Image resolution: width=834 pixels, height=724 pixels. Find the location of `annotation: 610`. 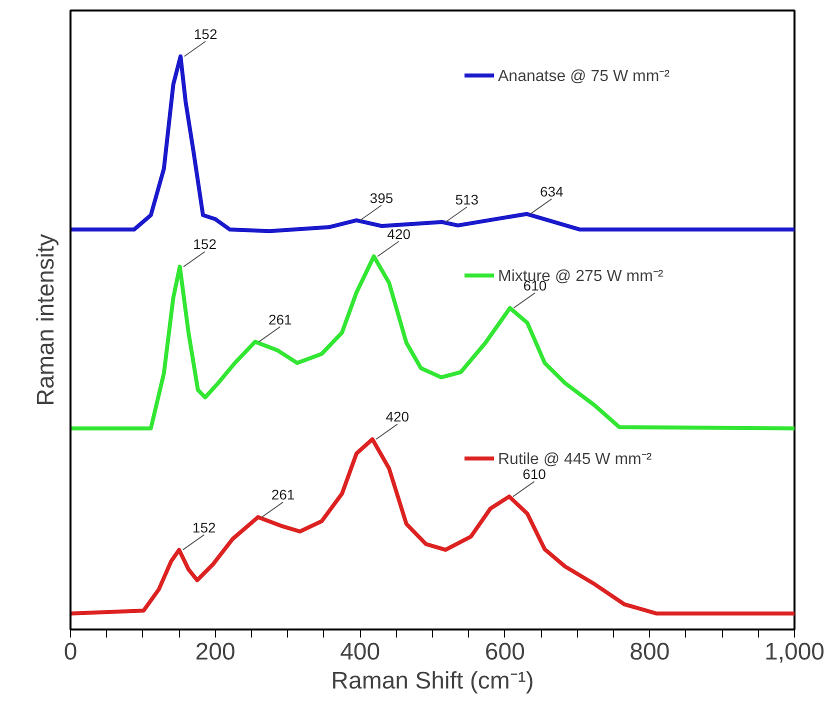

annotation: 610 is located at coordinates (534, 474).